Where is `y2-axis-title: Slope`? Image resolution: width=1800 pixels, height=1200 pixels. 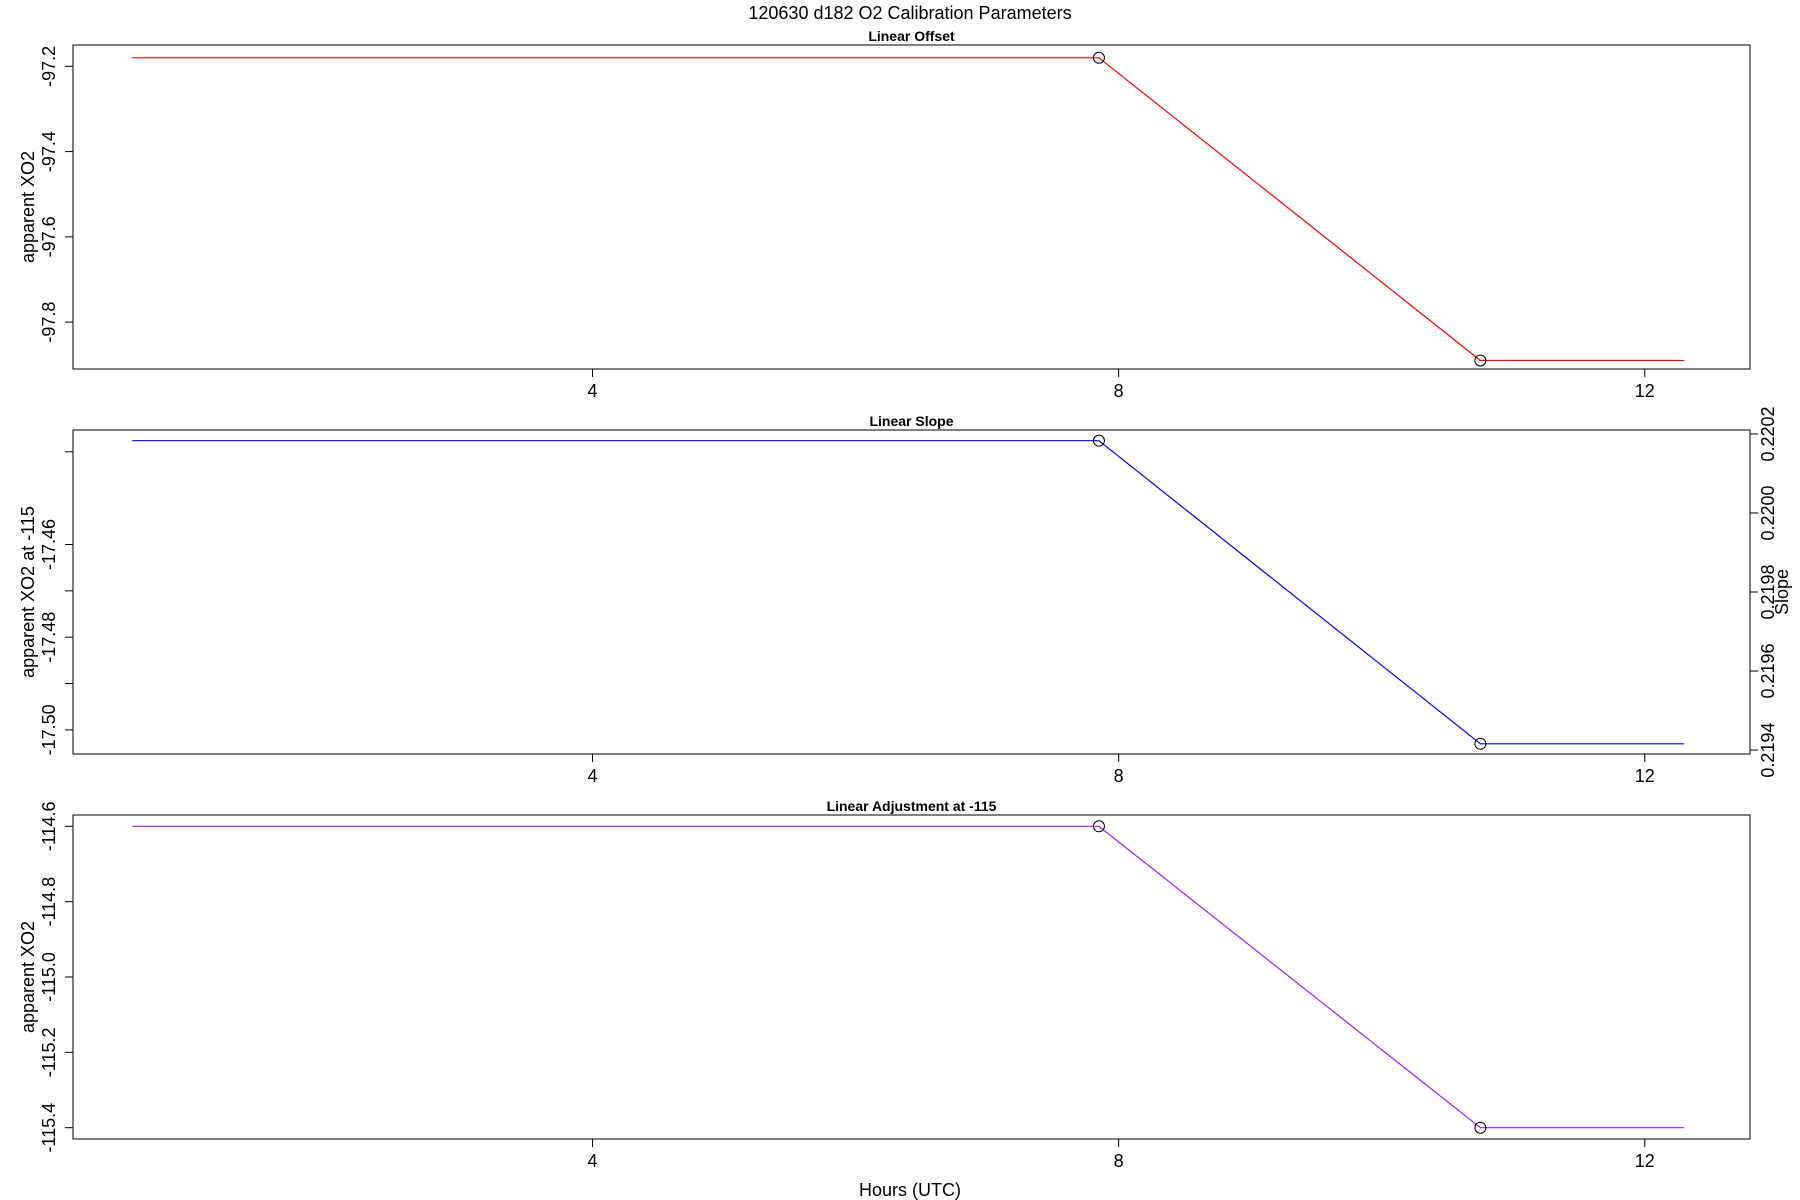
y2-axis-title: Slope is located at coordinates (1782, 592).